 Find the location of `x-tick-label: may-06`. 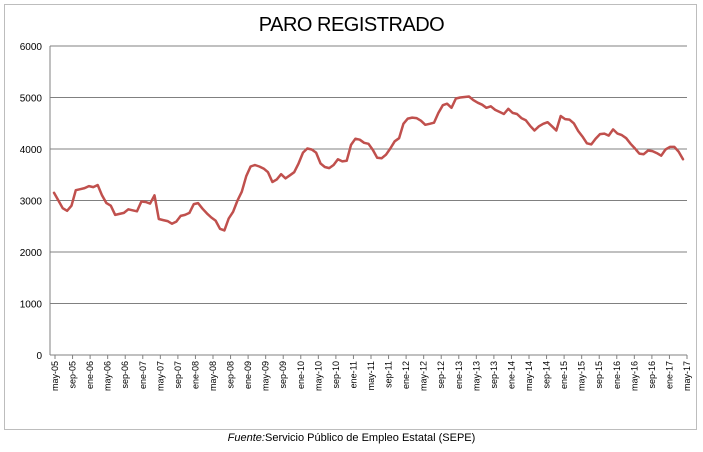

x-tick-label: may-06 is located at coordinates (108, 376).